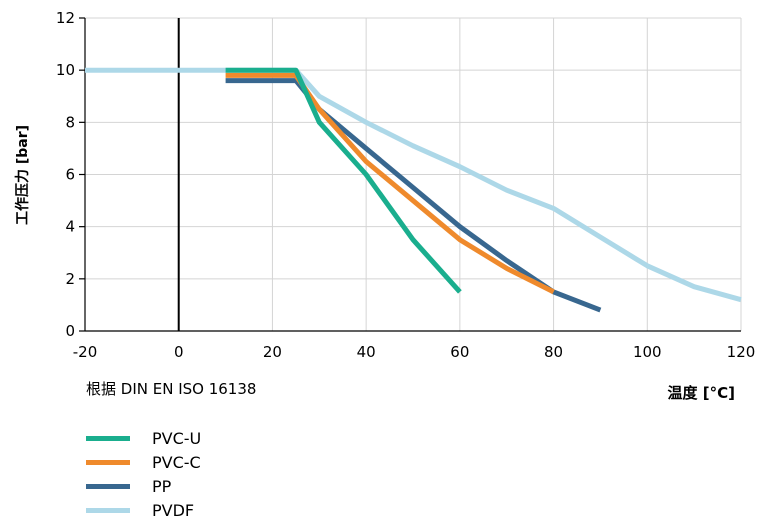 The image size is (763, 522). I want to click on y-tick-label: 0, so click(70, 331).